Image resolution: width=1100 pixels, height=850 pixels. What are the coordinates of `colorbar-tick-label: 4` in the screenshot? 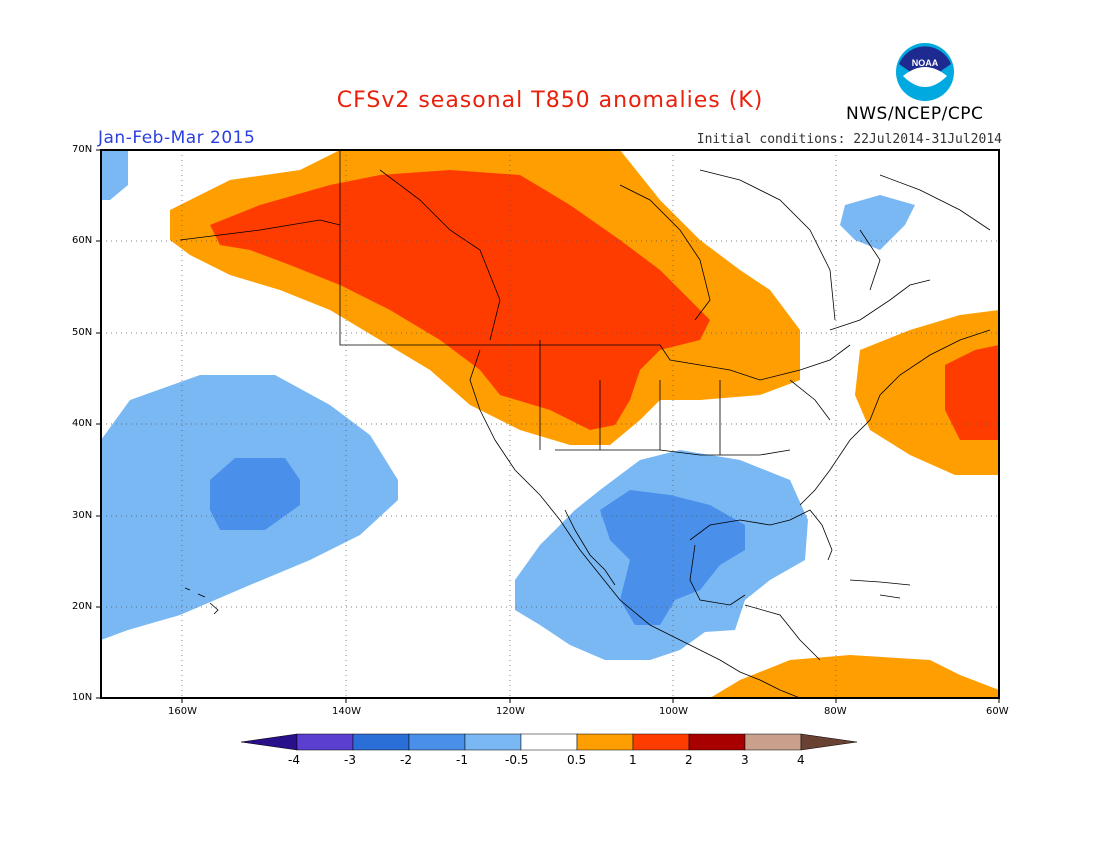 It's located at (801, 760).